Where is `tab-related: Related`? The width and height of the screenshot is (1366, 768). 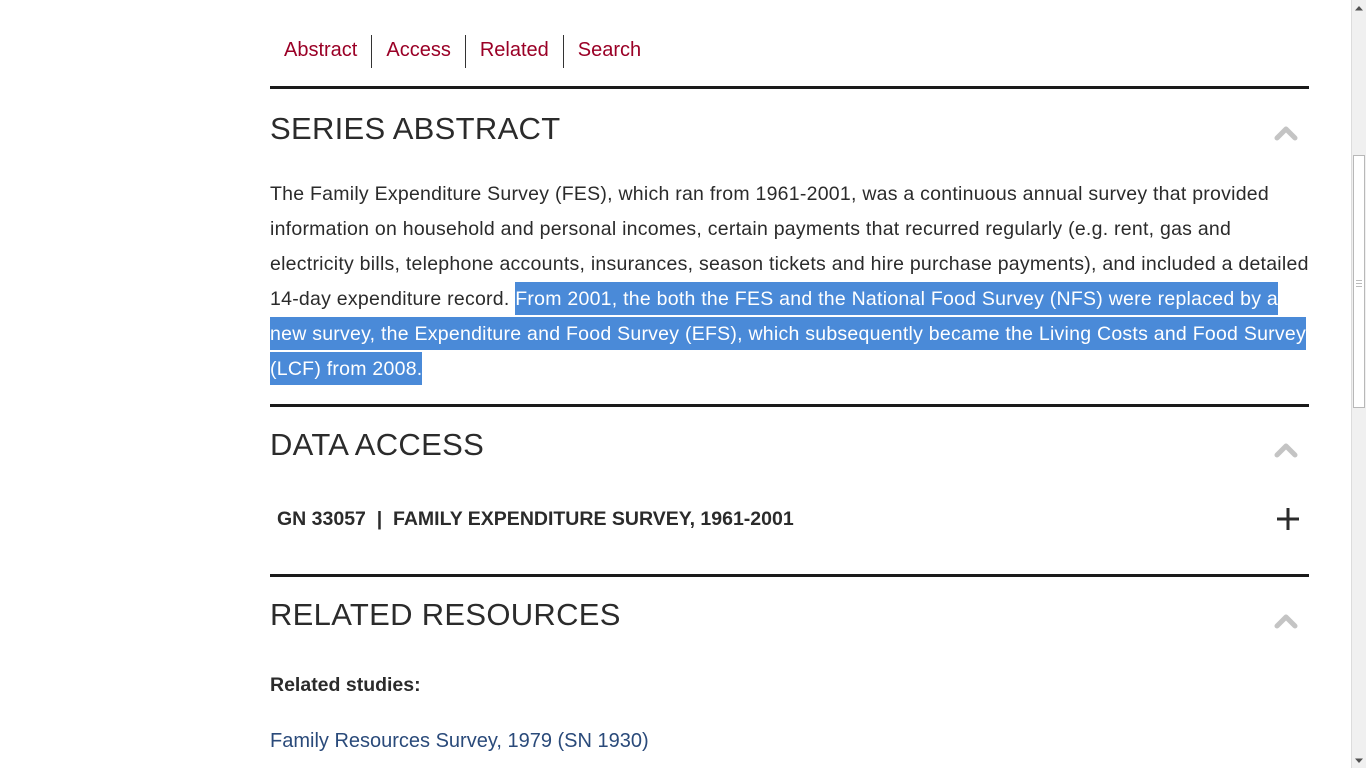 tab-related: Related is located at coordinates (513, 51).